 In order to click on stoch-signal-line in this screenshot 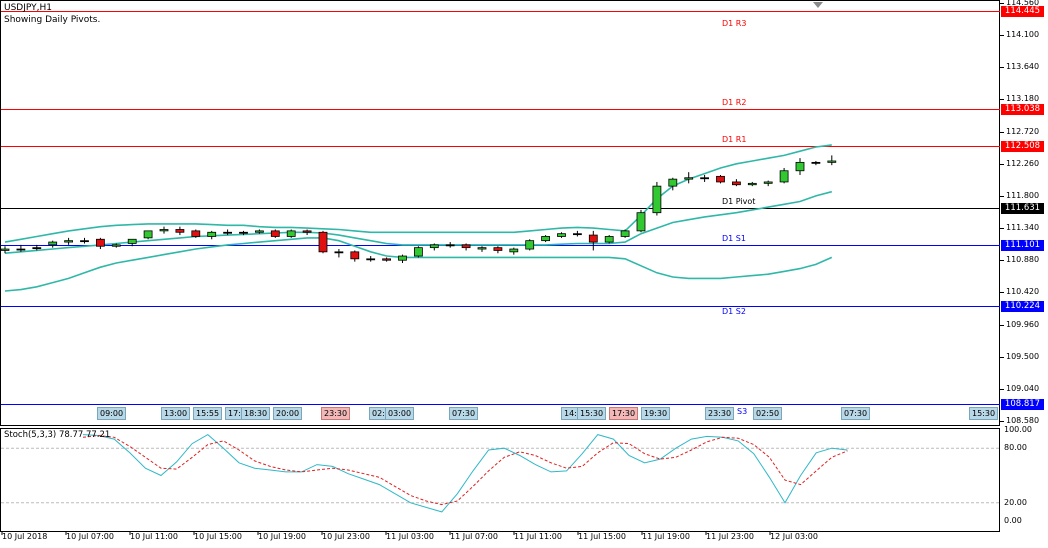, I will do `click(465, 470)`.